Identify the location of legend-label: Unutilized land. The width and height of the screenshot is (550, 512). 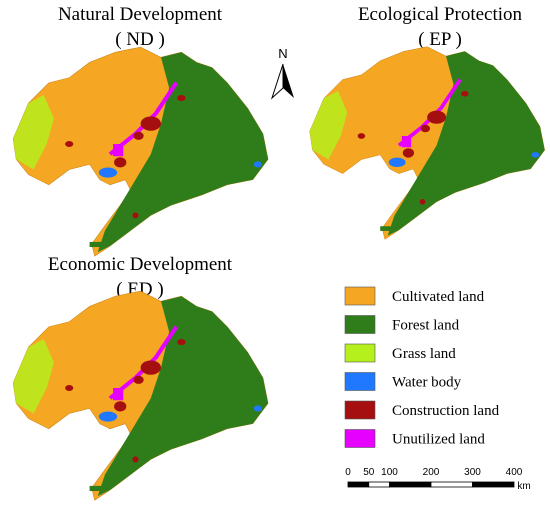
(438, 440).